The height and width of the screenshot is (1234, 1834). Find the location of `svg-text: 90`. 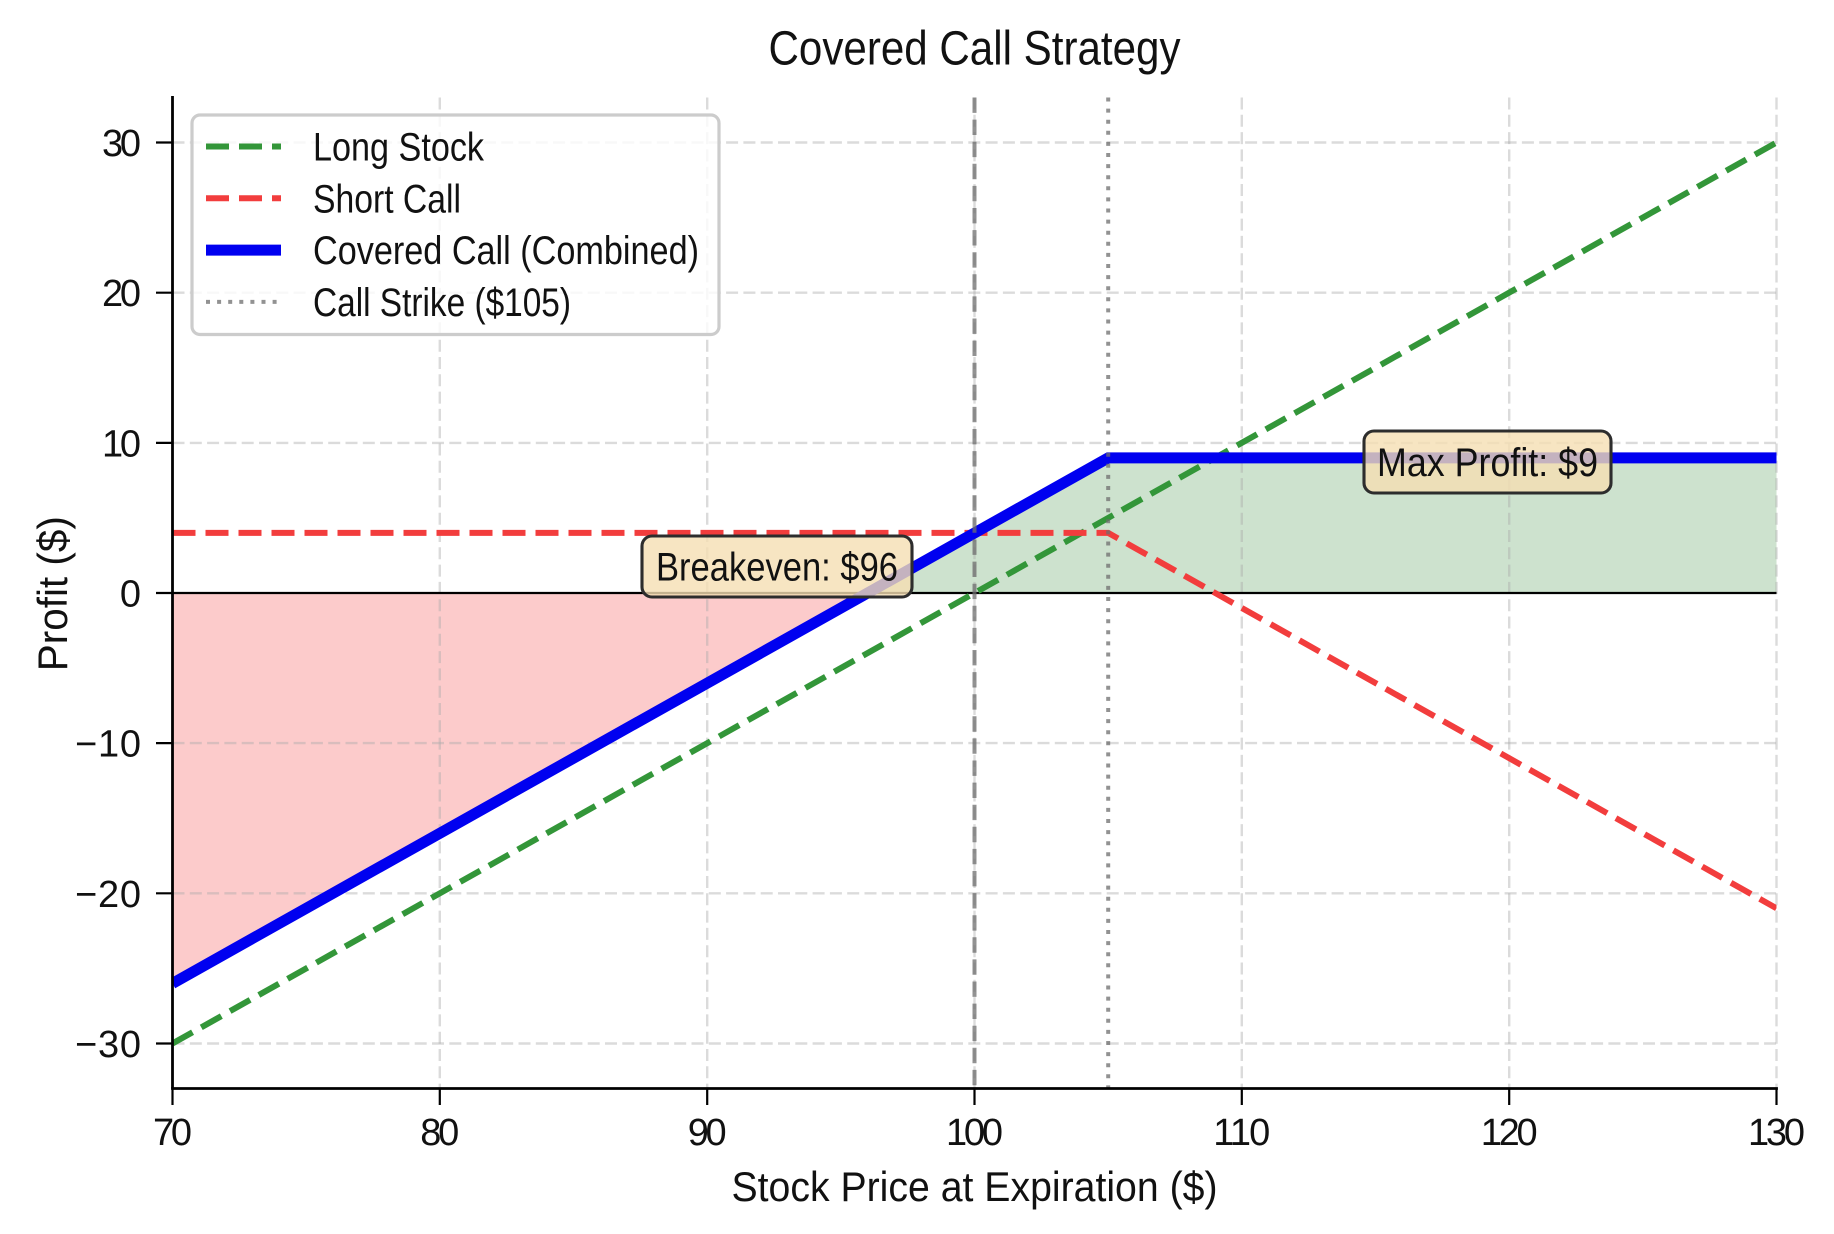

svg-text: 90 is located at coordinates (707, 1133).